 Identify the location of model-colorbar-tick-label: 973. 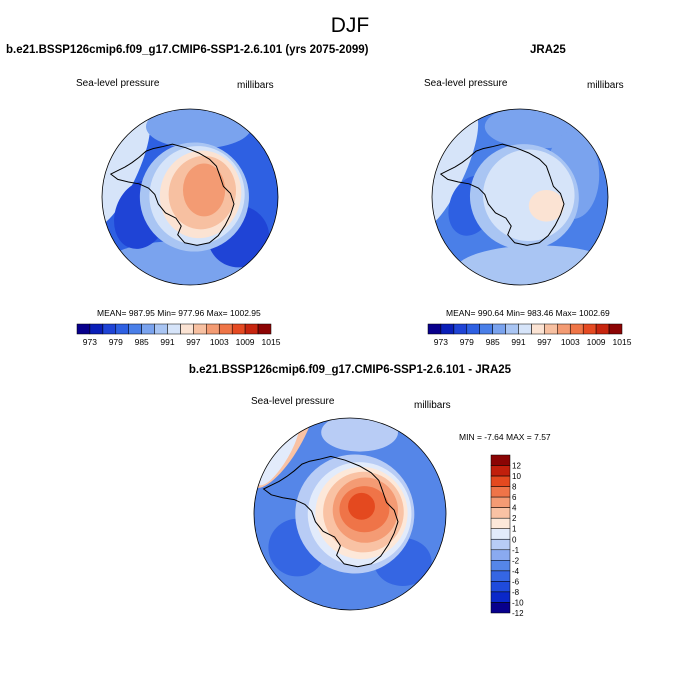
(90, 342).